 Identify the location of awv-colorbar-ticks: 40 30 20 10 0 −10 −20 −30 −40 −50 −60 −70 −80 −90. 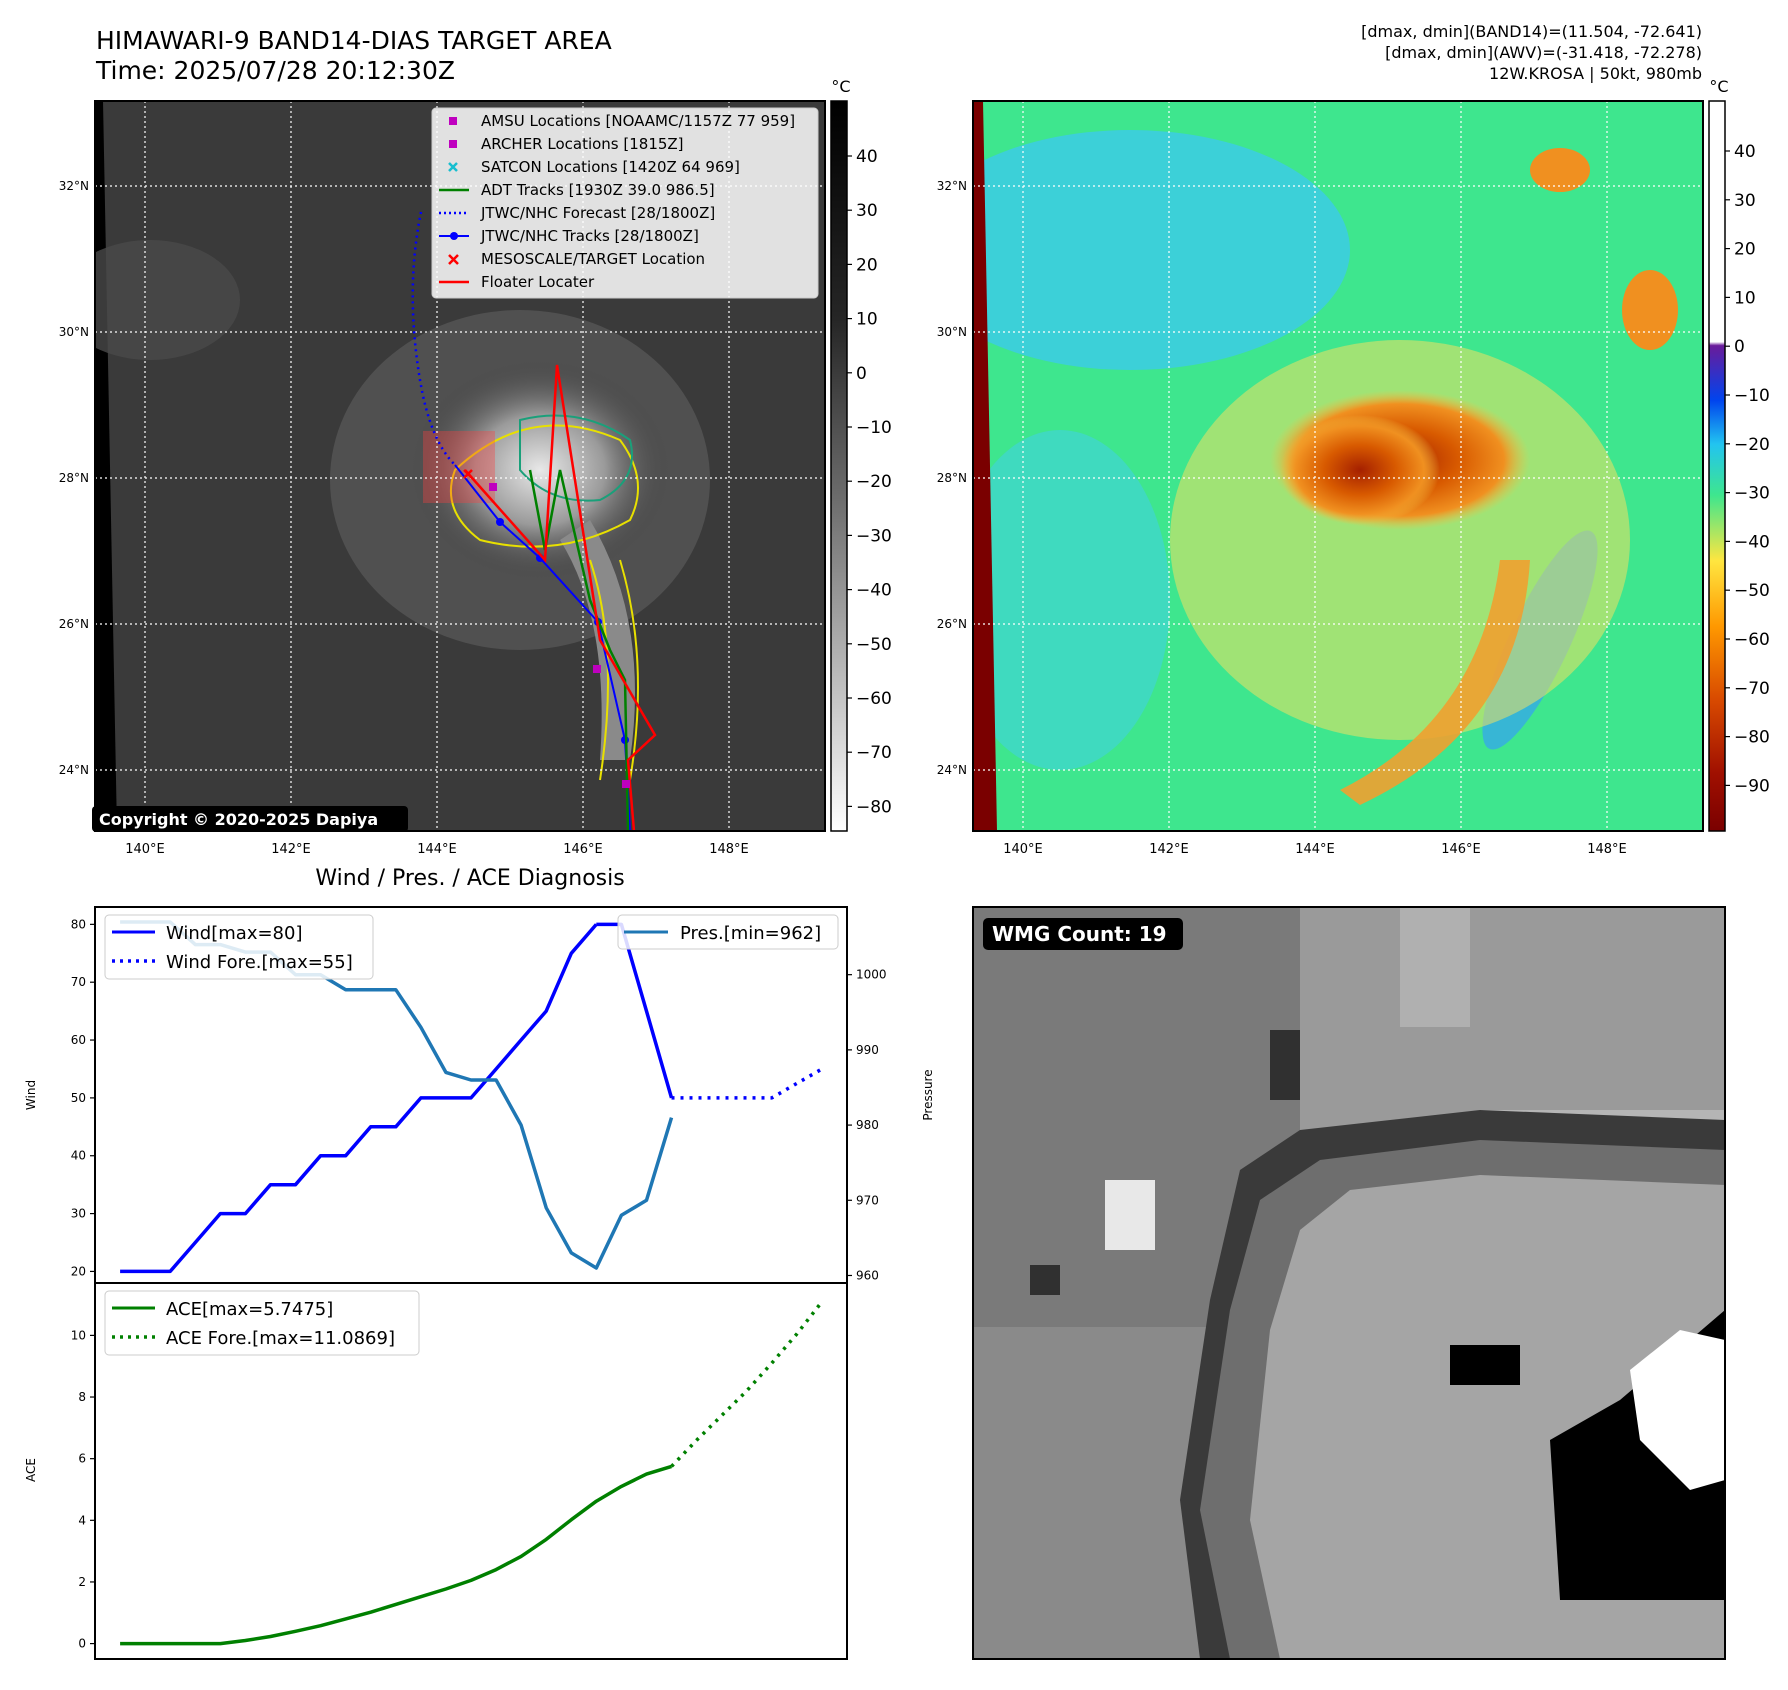
(1747, 469).